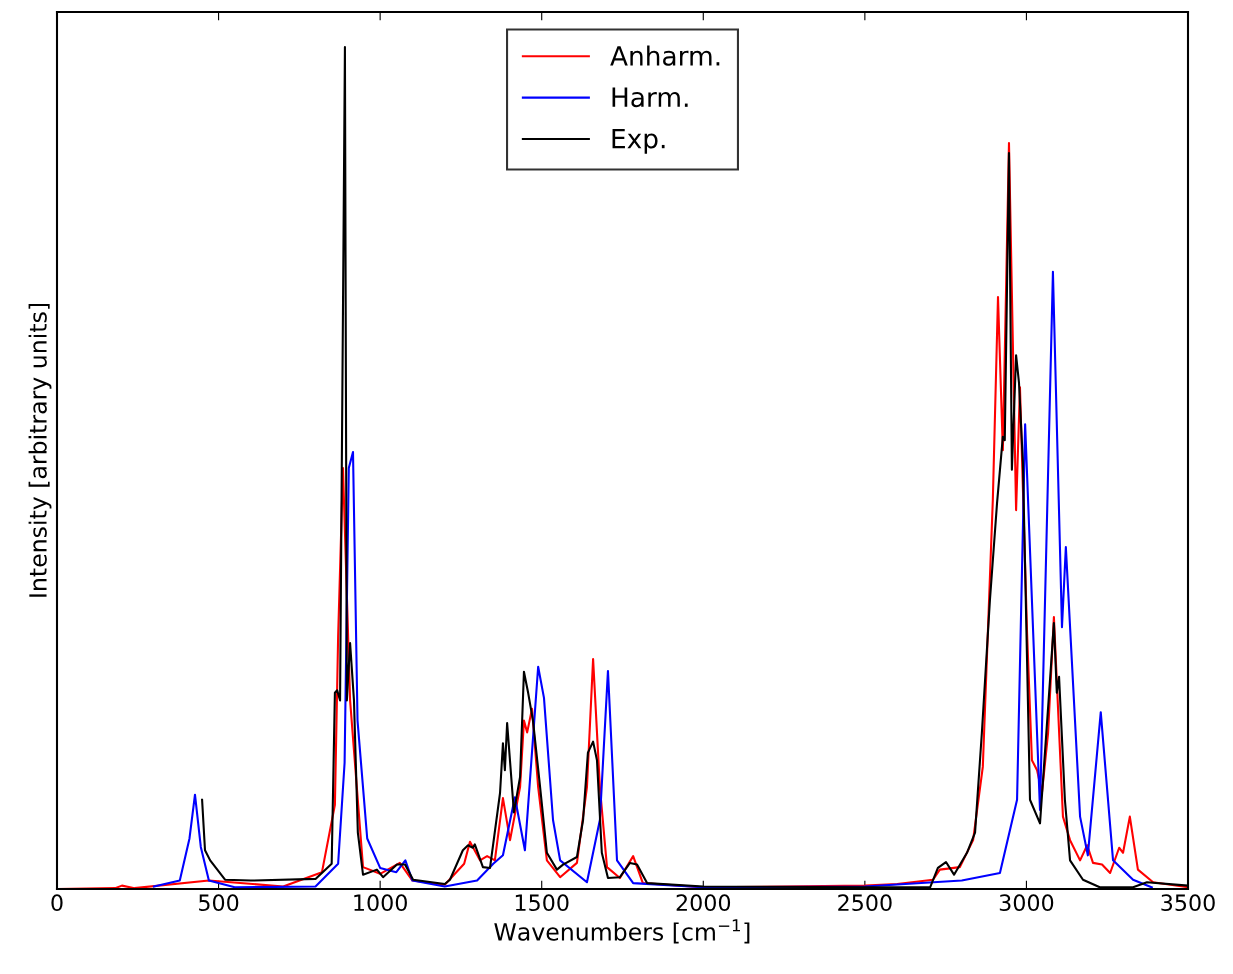  I want to click on x-axis-title: Wavenumbers [cm$^{−1}$], so click(622, 931).